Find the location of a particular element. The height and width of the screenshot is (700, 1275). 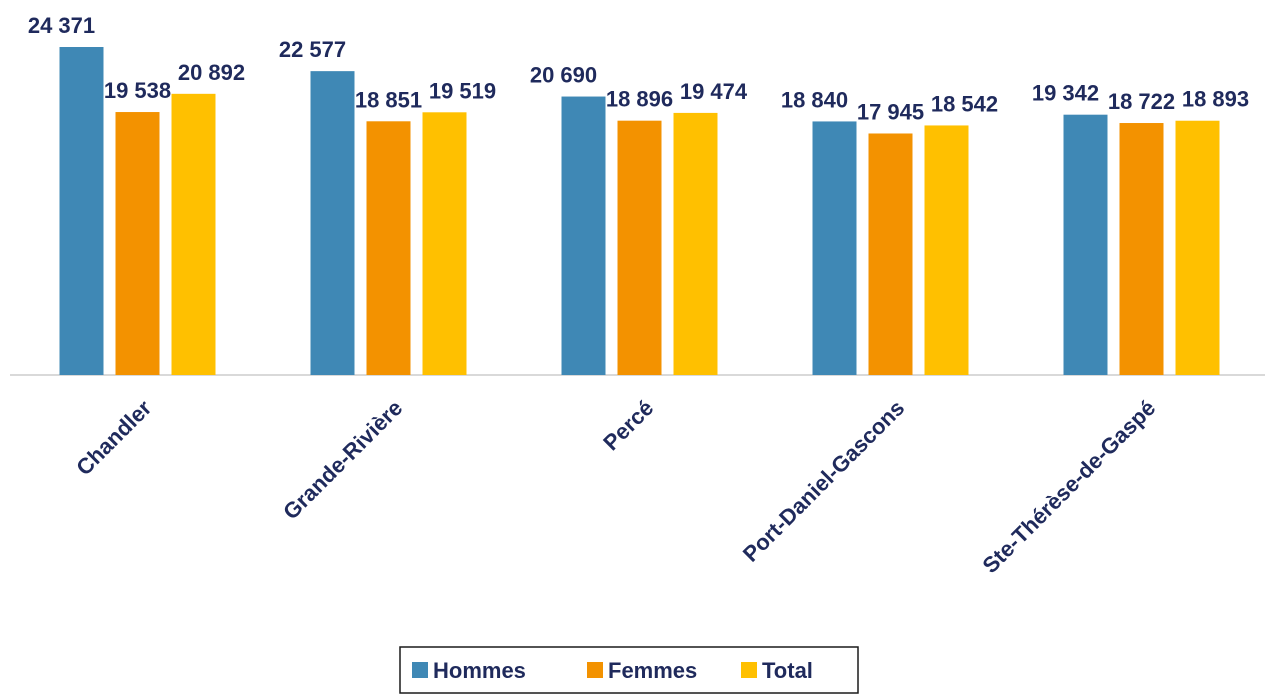

data-label: 22 577 is located at coordinates (312, 49).